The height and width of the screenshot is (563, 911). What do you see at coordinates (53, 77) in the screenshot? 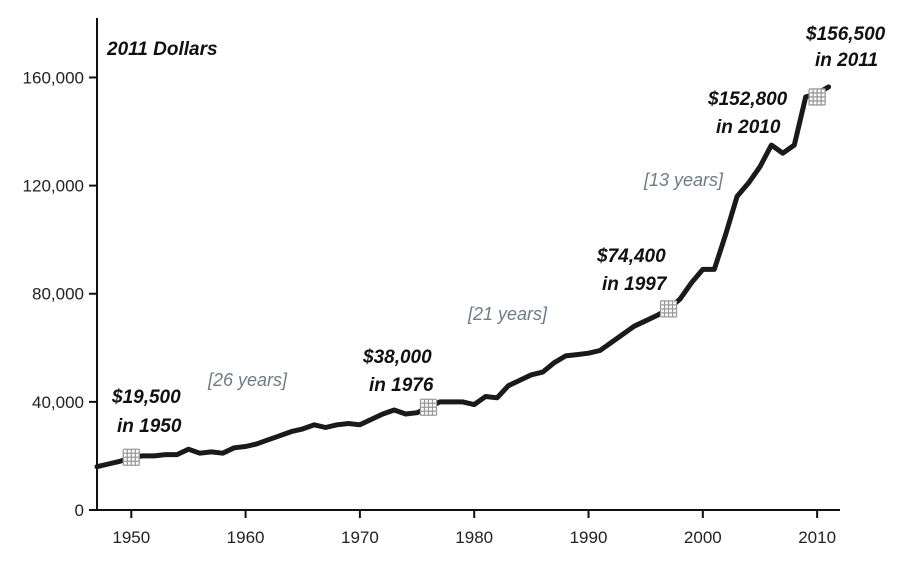
I see `y-tick-label: 160,000` at bounding box center [53, 77].